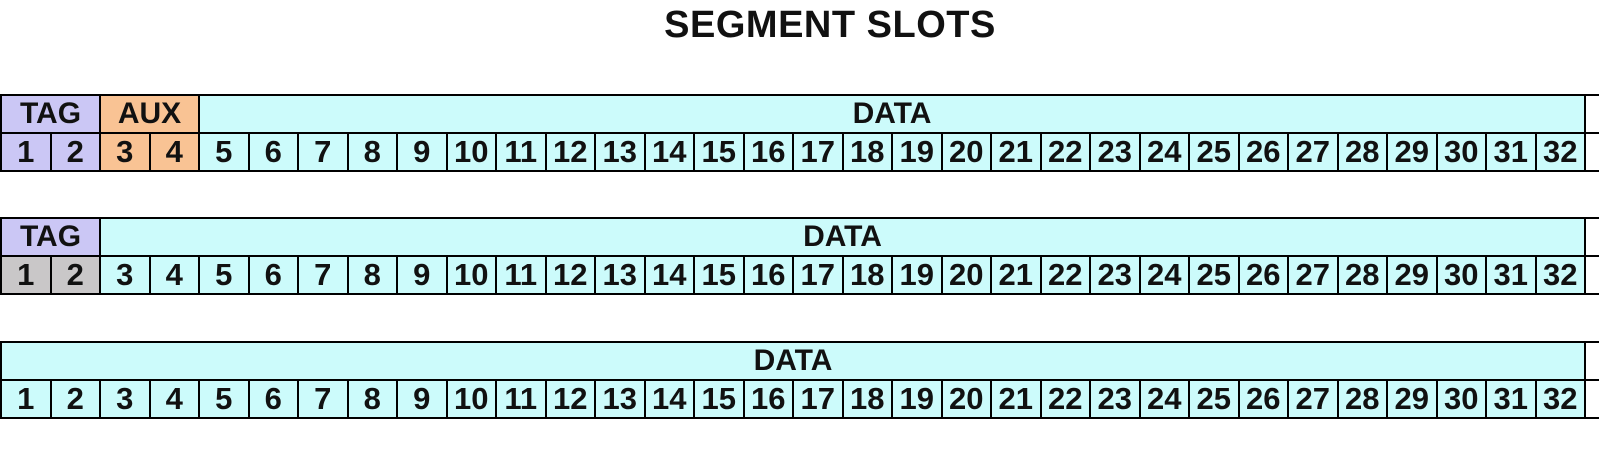  I want to click on group-aux-label: AUX, so click(148, 114).